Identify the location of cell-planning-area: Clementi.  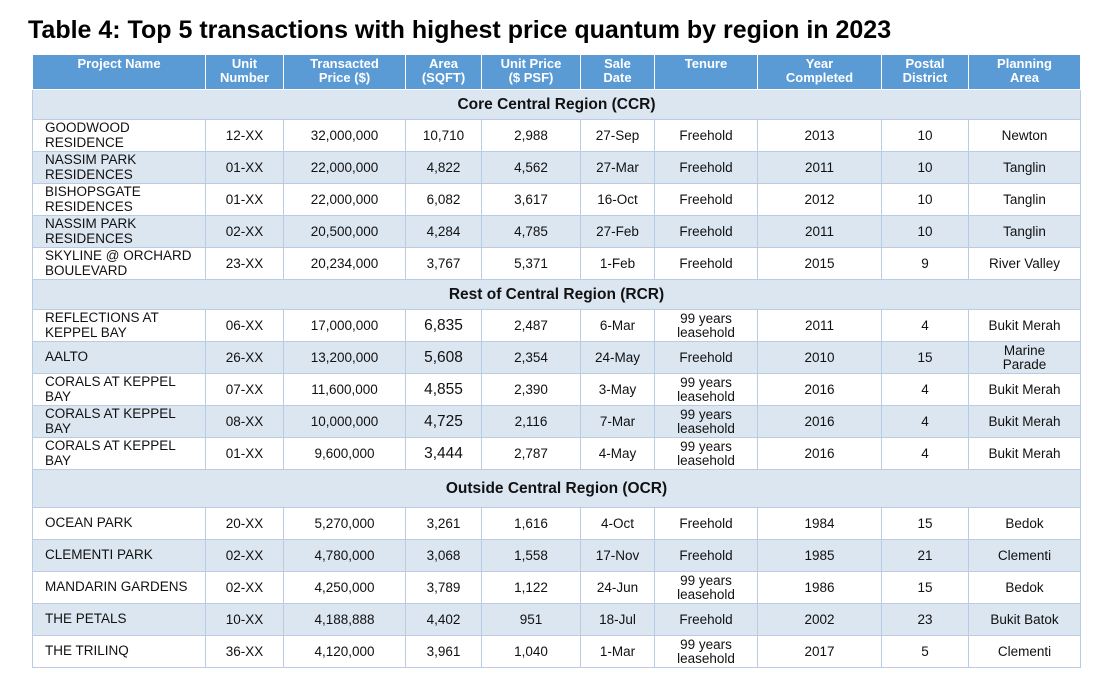
(1024, 555).